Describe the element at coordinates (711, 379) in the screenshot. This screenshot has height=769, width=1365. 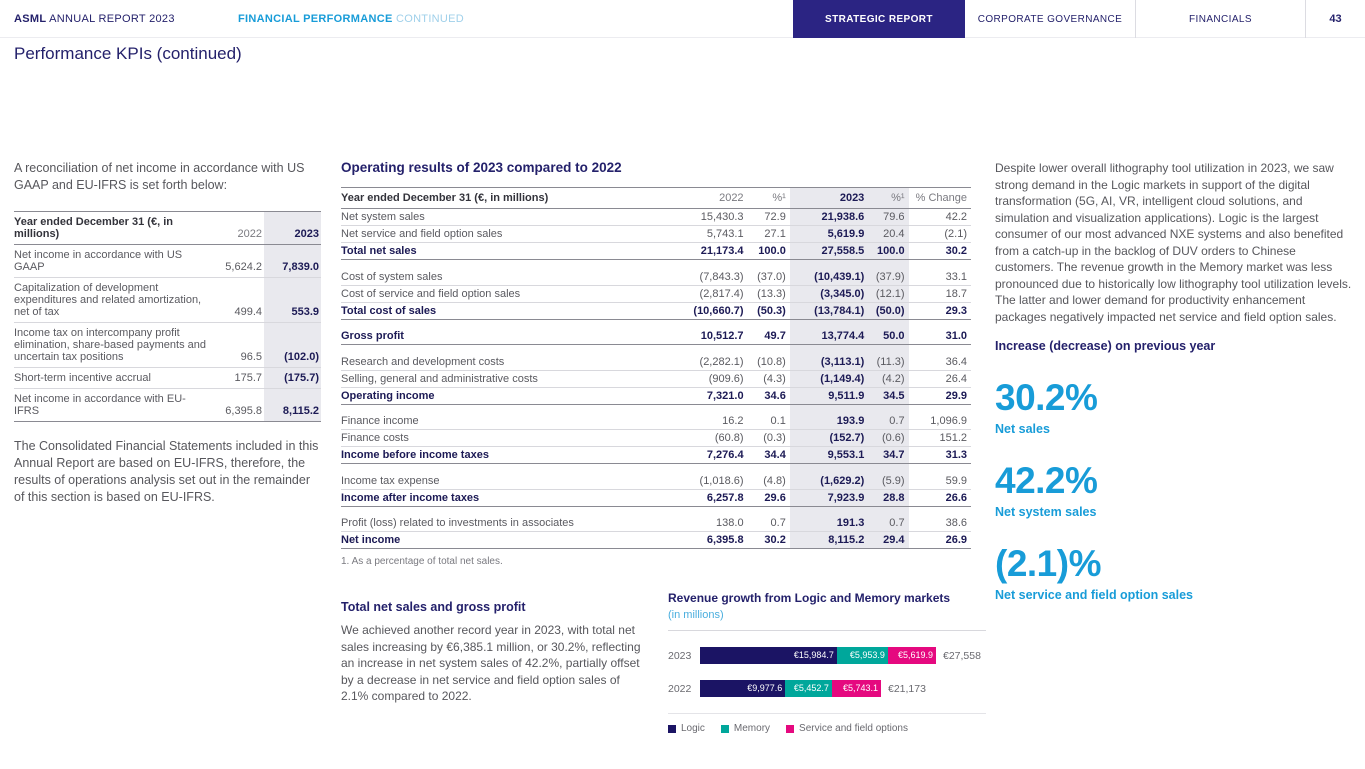
I see `value-2022: (909.6)` at that location.